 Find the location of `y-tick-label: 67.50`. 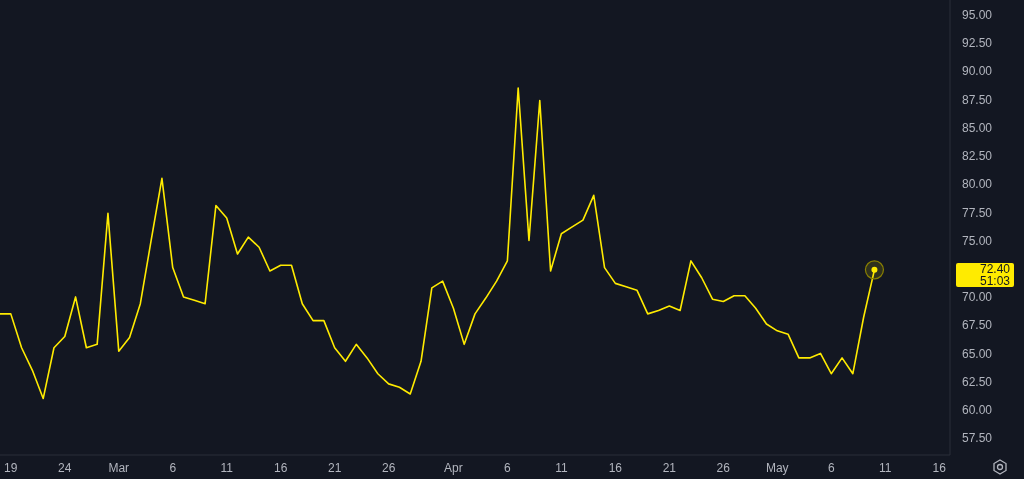

y-tick-label: 67.50 is located at coordinates (977, 325).